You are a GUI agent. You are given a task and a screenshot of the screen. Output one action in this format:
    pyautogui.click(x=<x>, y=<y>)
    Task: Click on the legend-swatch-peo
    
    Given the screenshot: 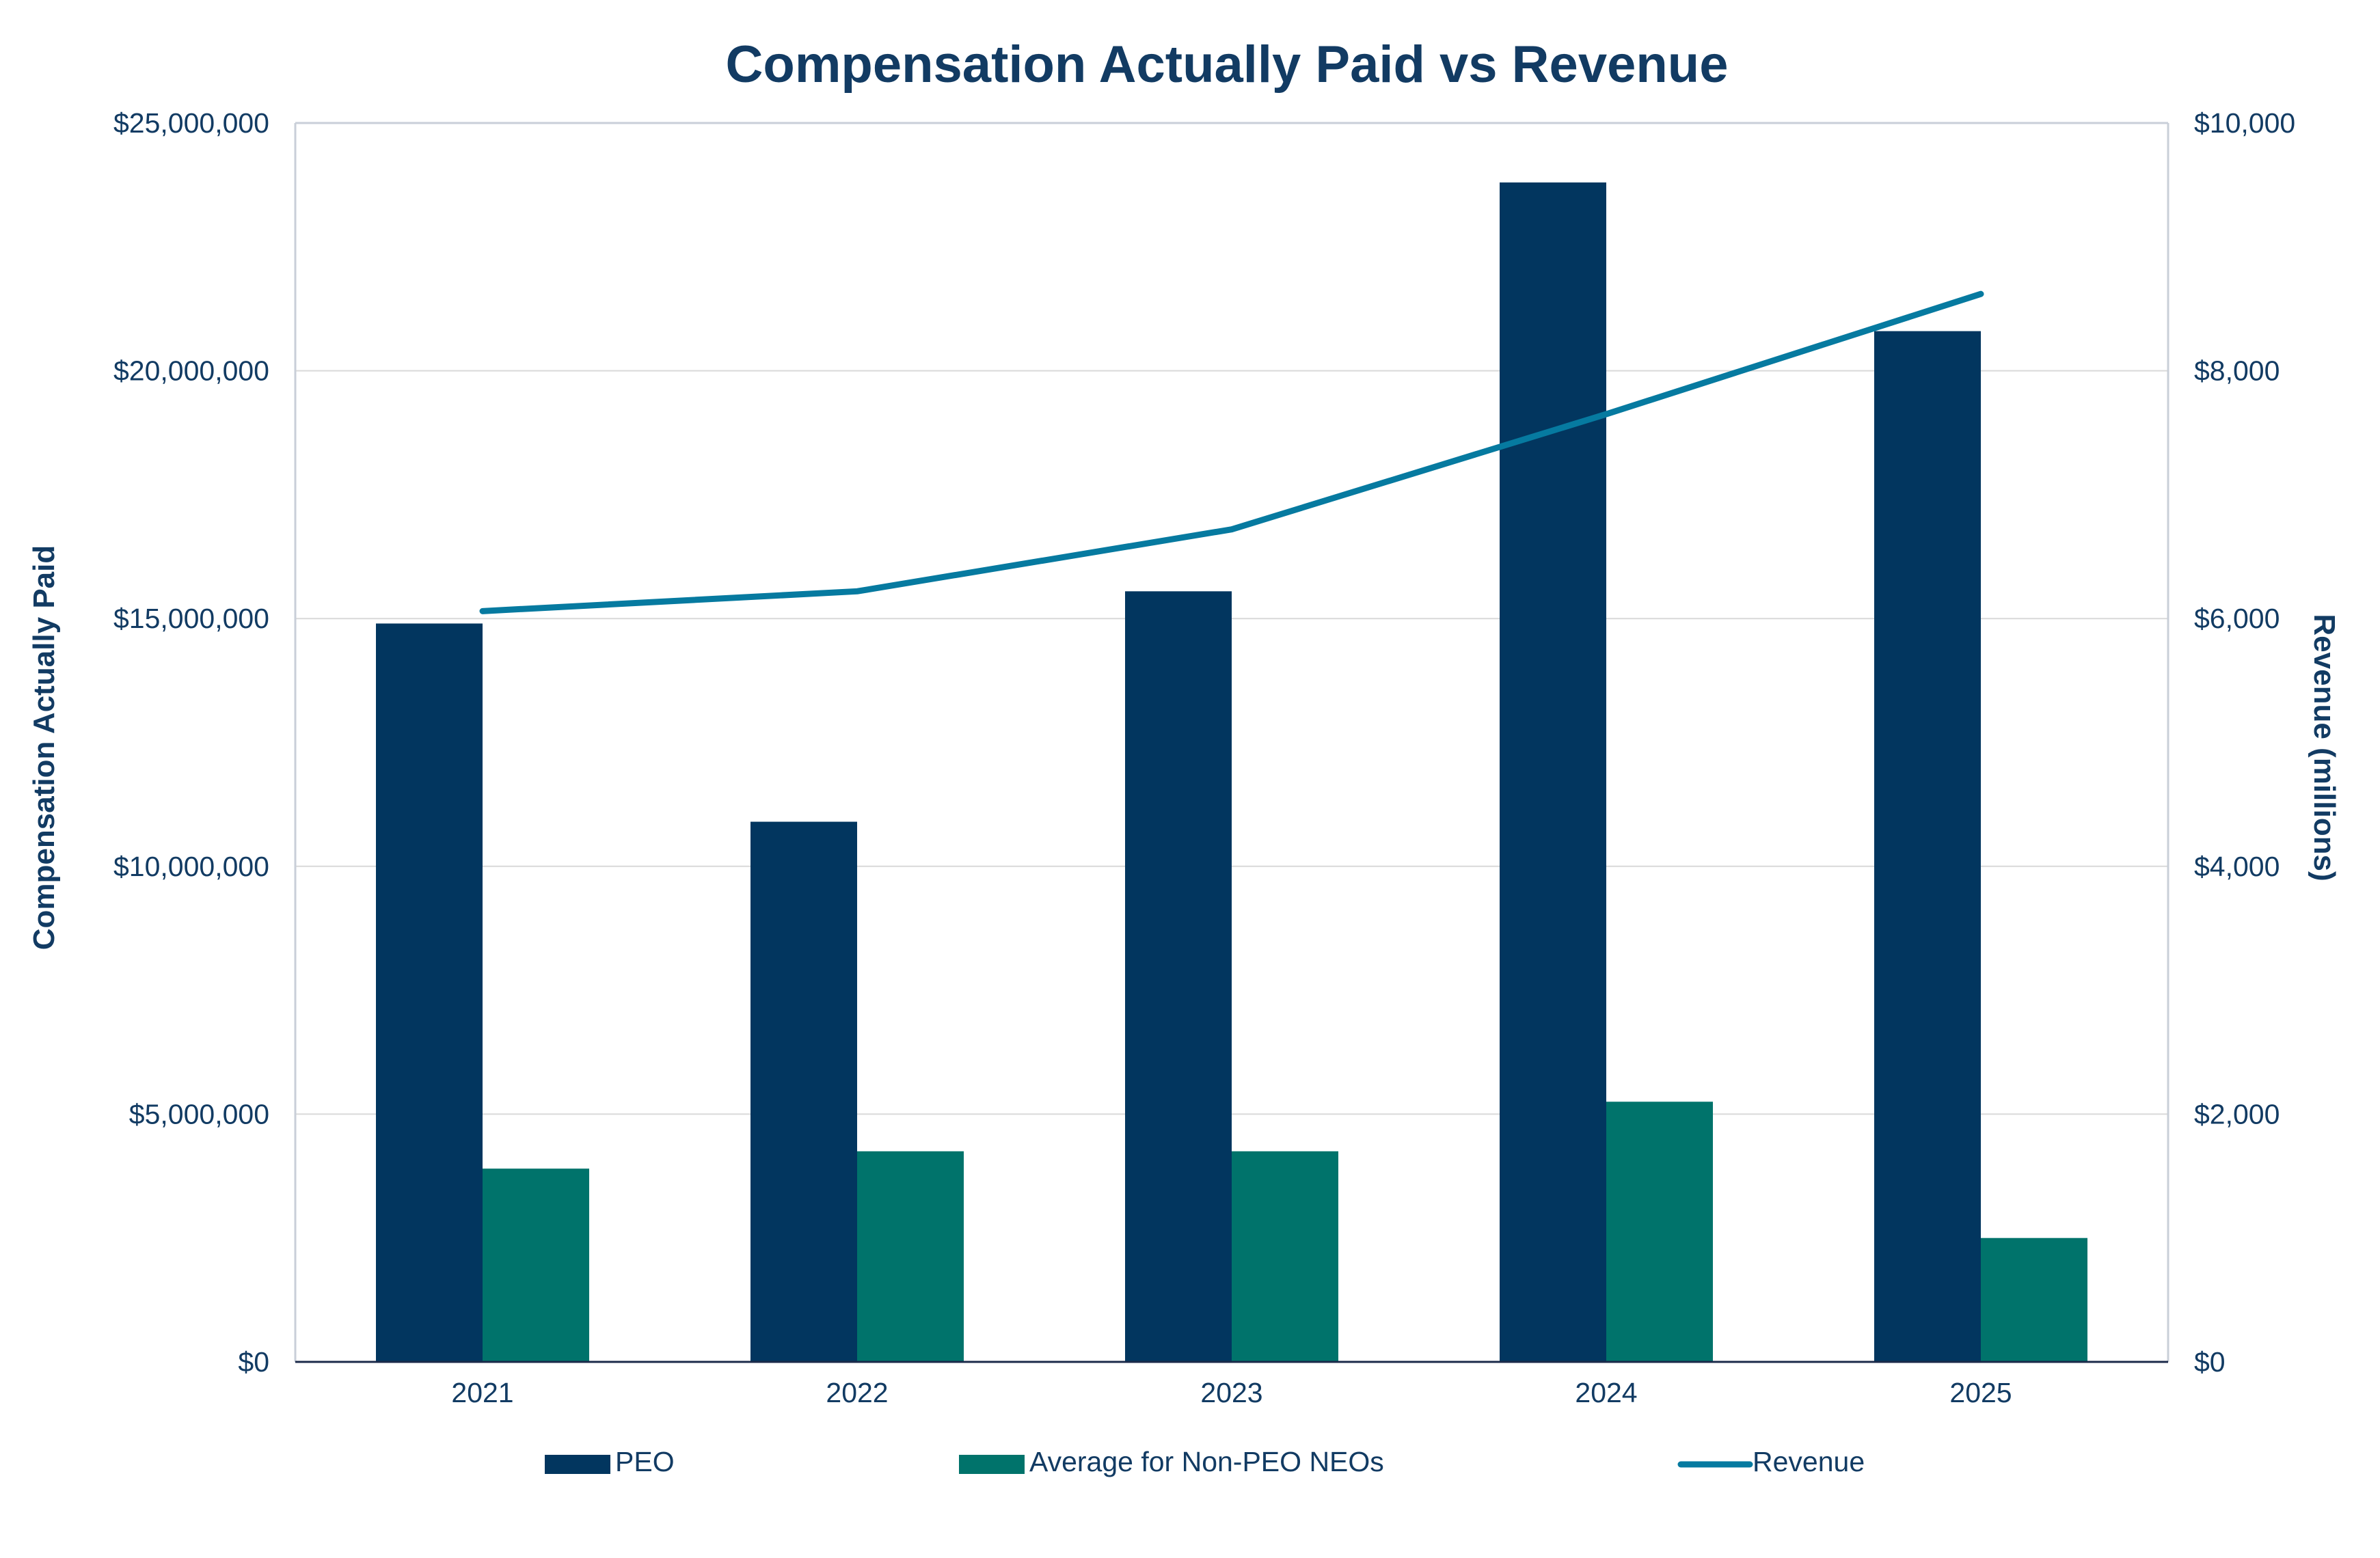 What is the action you would take?
    pyautogui.click(x=577, y=1464)
    